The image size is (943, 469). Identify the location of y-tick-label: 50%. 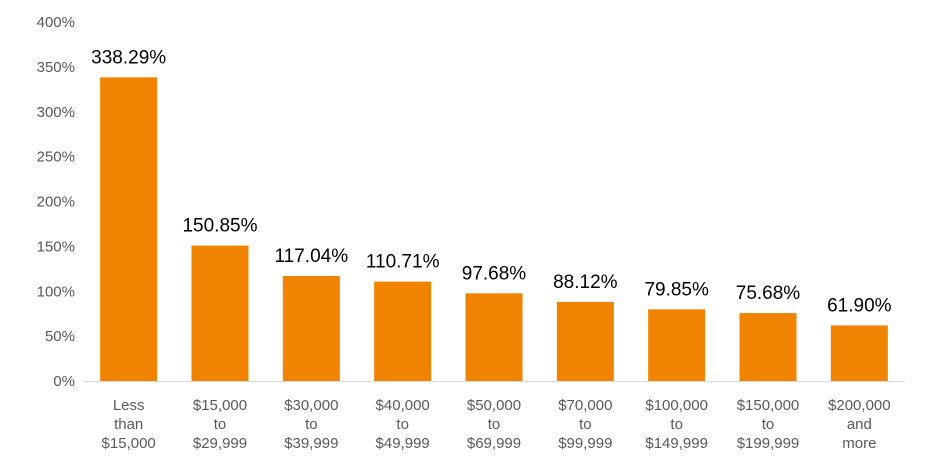
(60, 336).